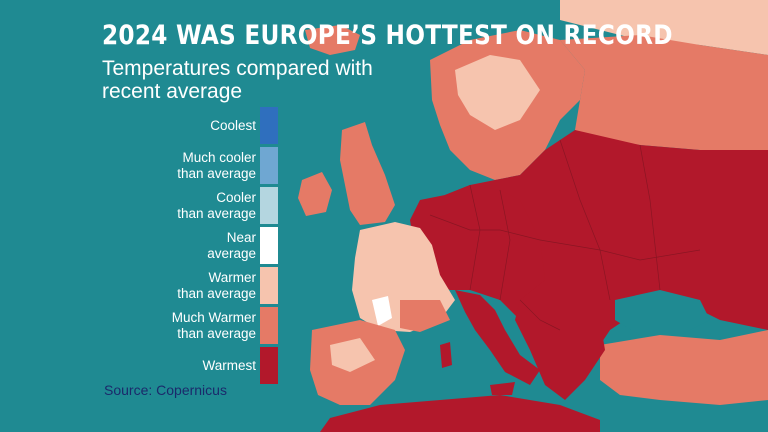  I want to click on legend-label-line-1: Much Warmer, so click(213, 317).